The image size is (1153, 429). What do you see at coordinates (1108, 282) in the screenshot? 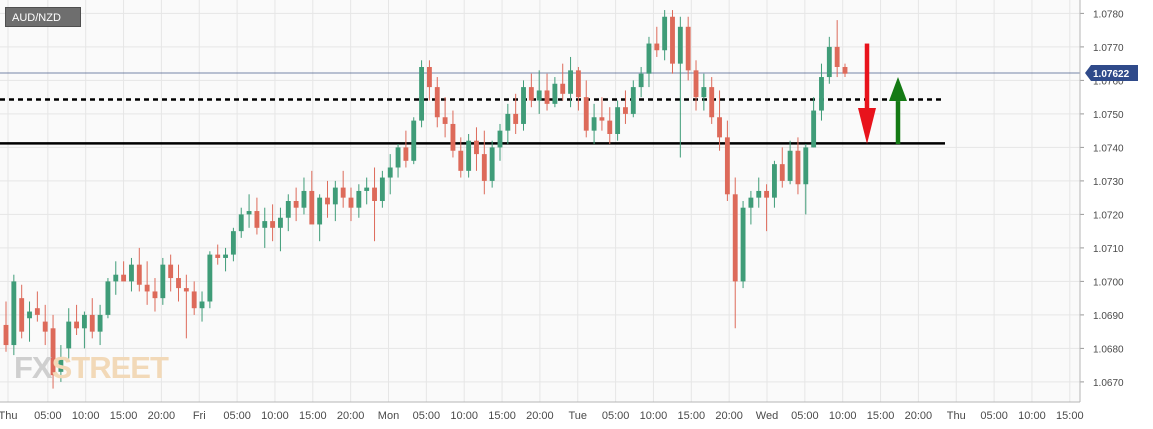
I see `y-tick-label: 1.0700` at bounding box center [1108, 282].